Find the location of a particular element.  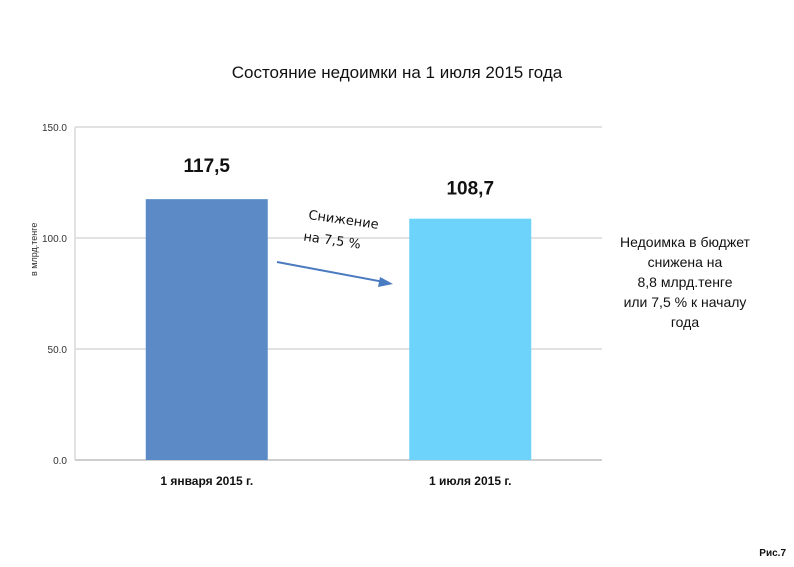

y-axis-label: в млрд.тенге is located at coordinates (34, 249).